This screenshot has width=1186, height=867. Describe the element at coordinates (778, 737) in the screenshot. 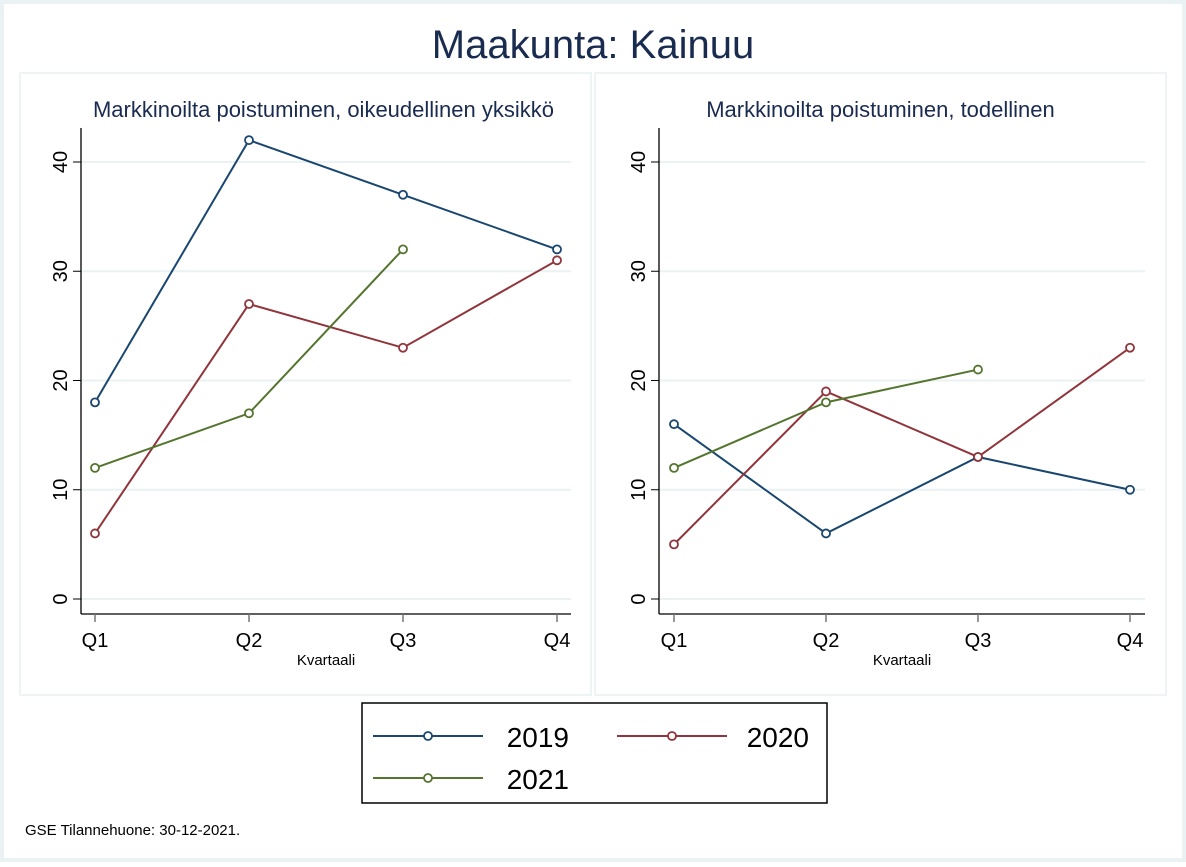

I see `legend-label: 2020` at that location.